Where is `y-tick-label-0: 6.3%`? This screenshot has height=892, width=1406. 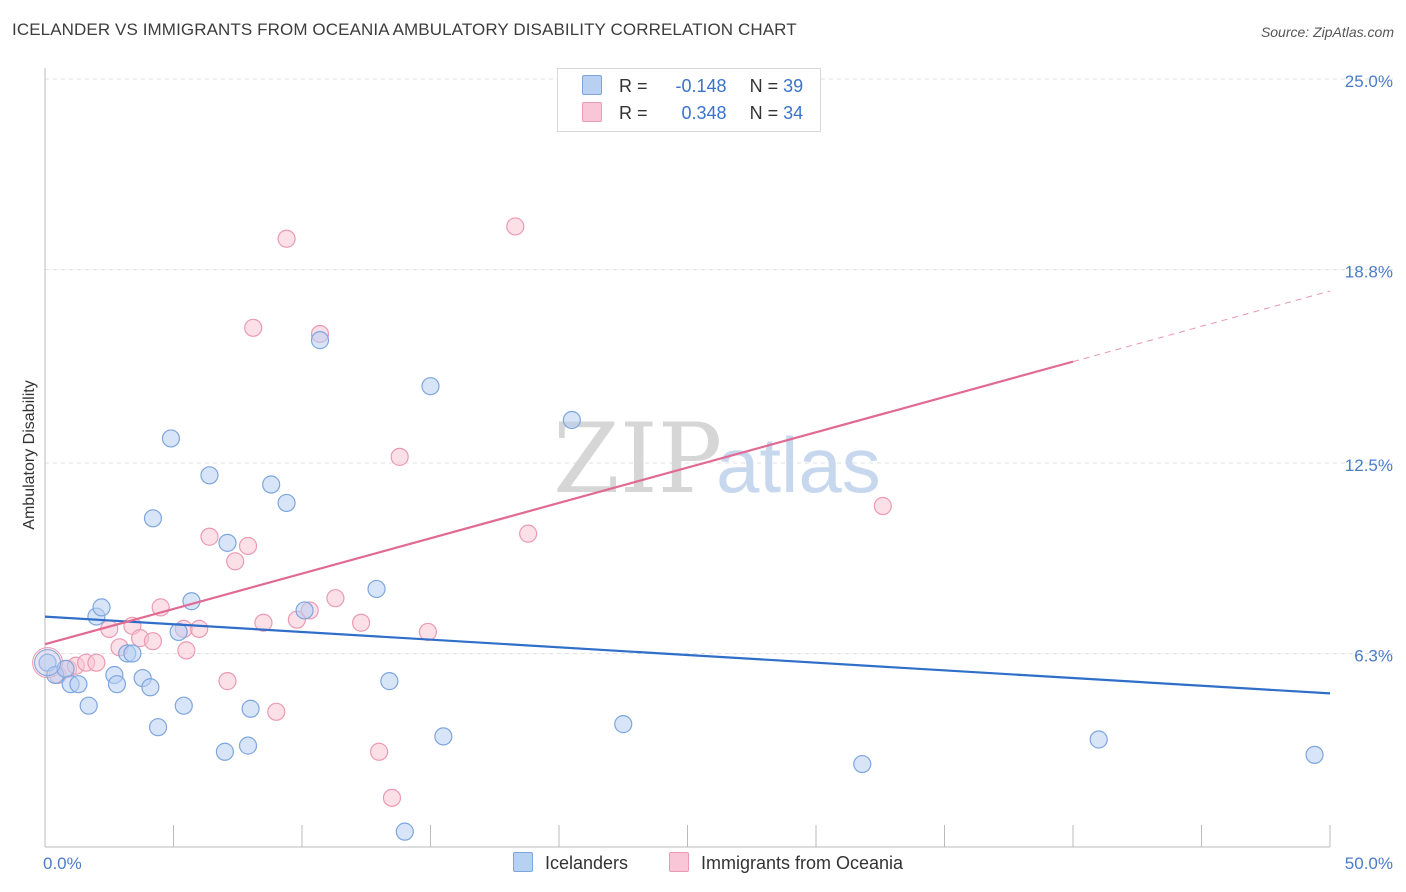 y-tick-label-0: 6.3% is located at coordinates (1373, 655).